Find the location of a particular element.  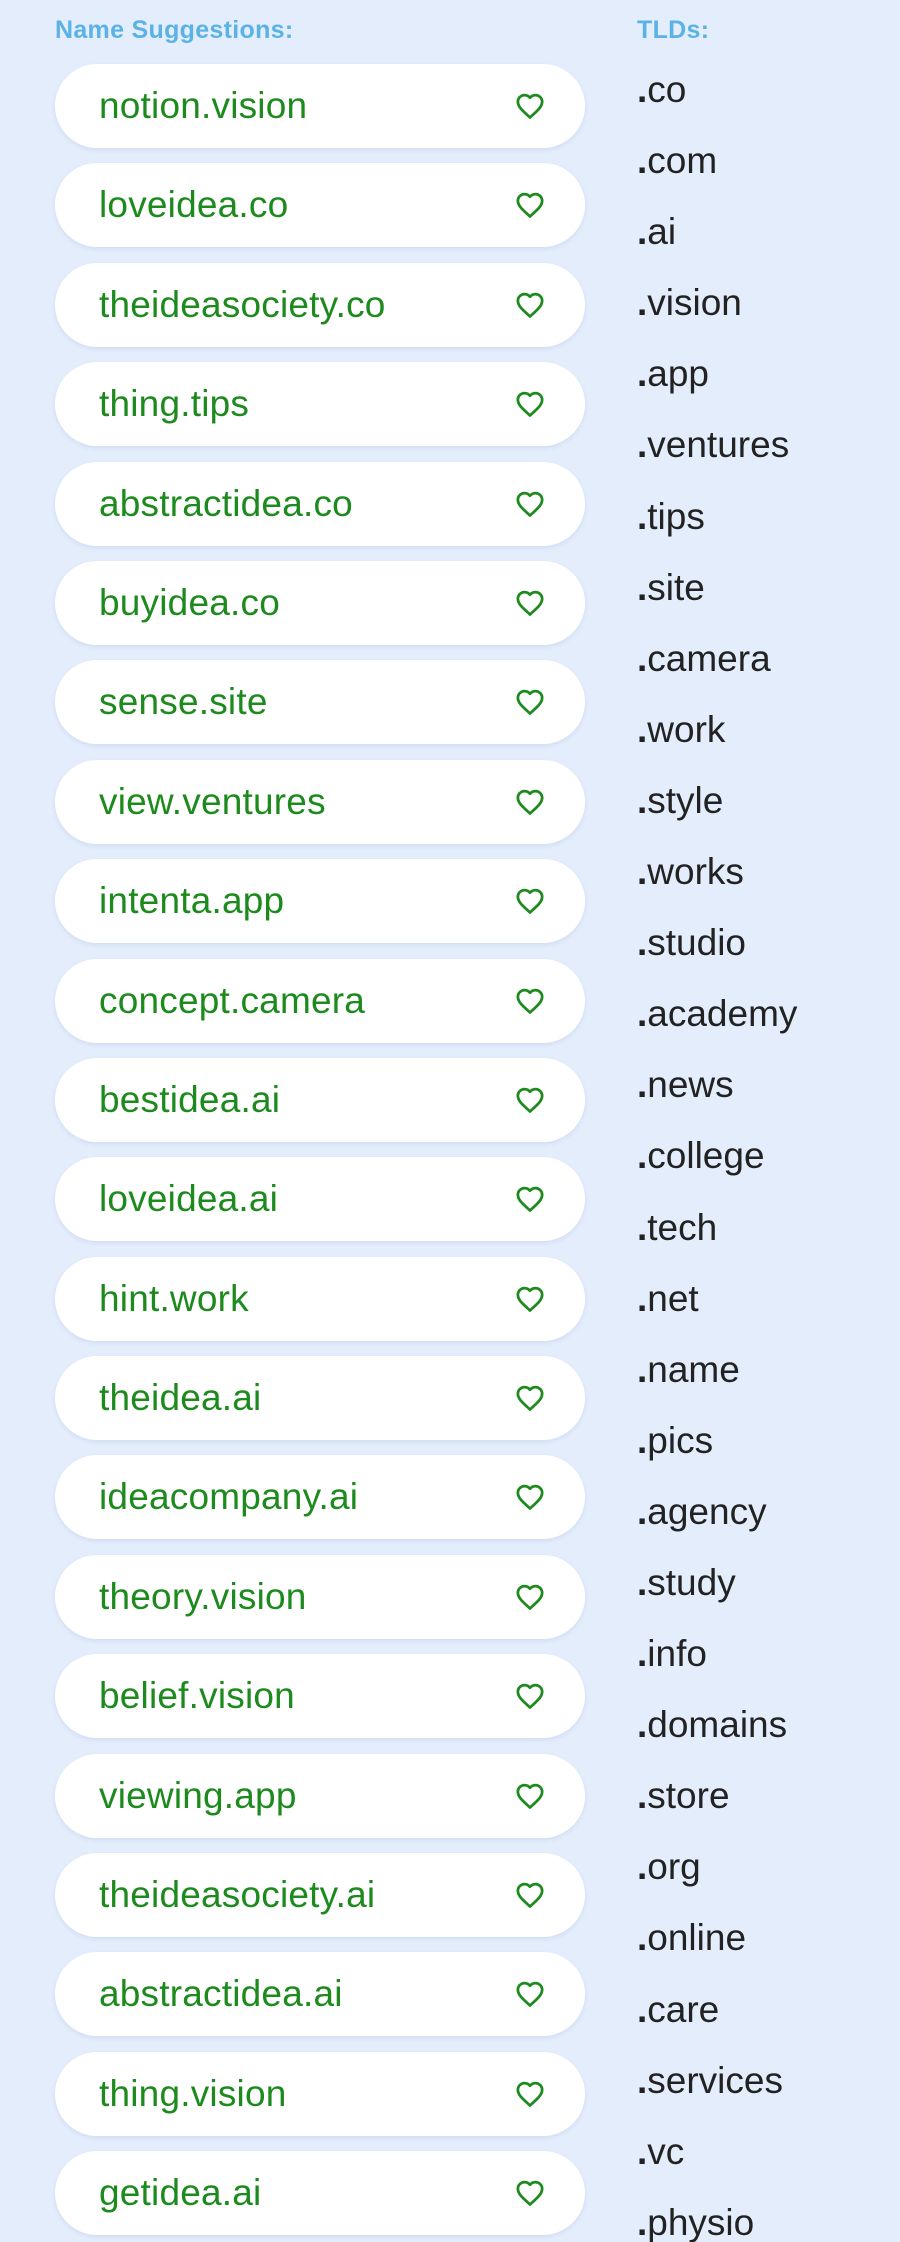

tld-item: .co is located at coordinates (762, 101).